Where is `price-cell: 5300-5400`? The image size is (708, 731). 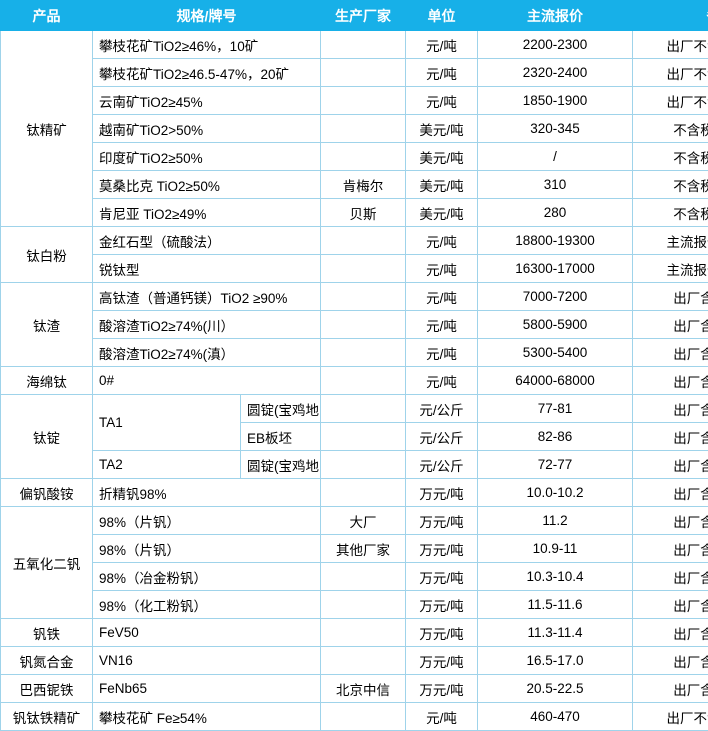 price-cell: 5300-5400 is located at coordinates (555, 352).